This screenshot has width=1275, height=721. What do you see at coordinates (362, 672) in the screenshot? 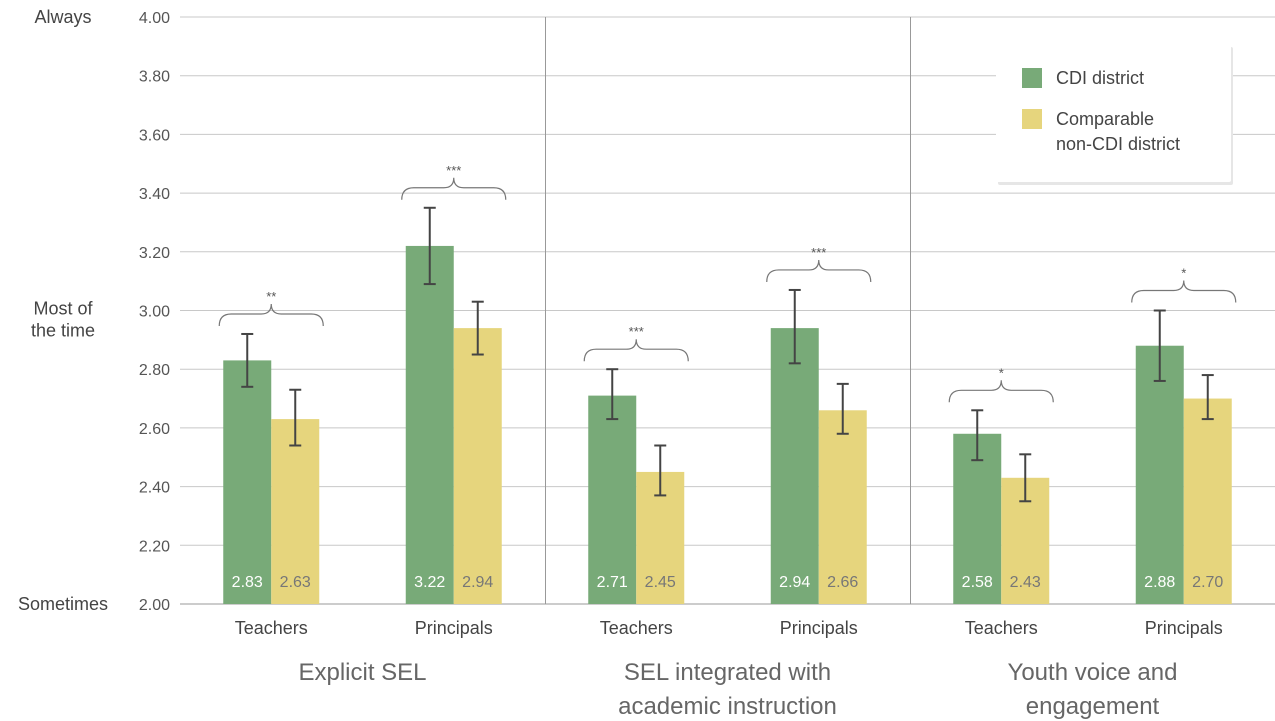
I see `group-label: Explicit SEL` at bounding box center [362, 672].